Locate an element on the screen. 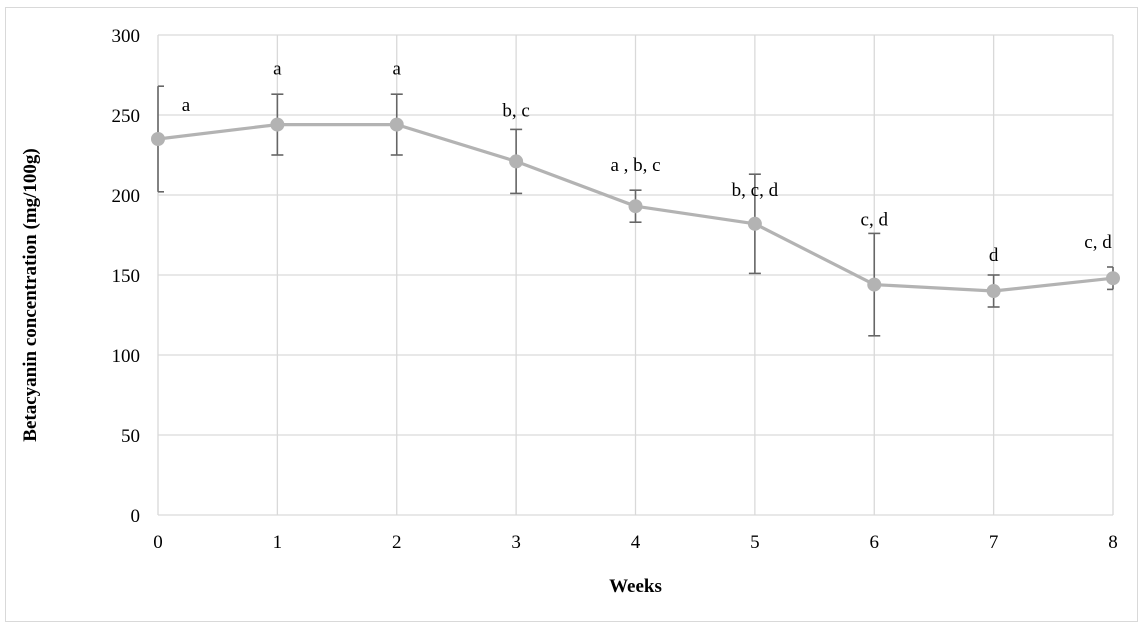  y-axis-title: Betacyanin concentration (mg/100g) is located at coordinates (30, 294).